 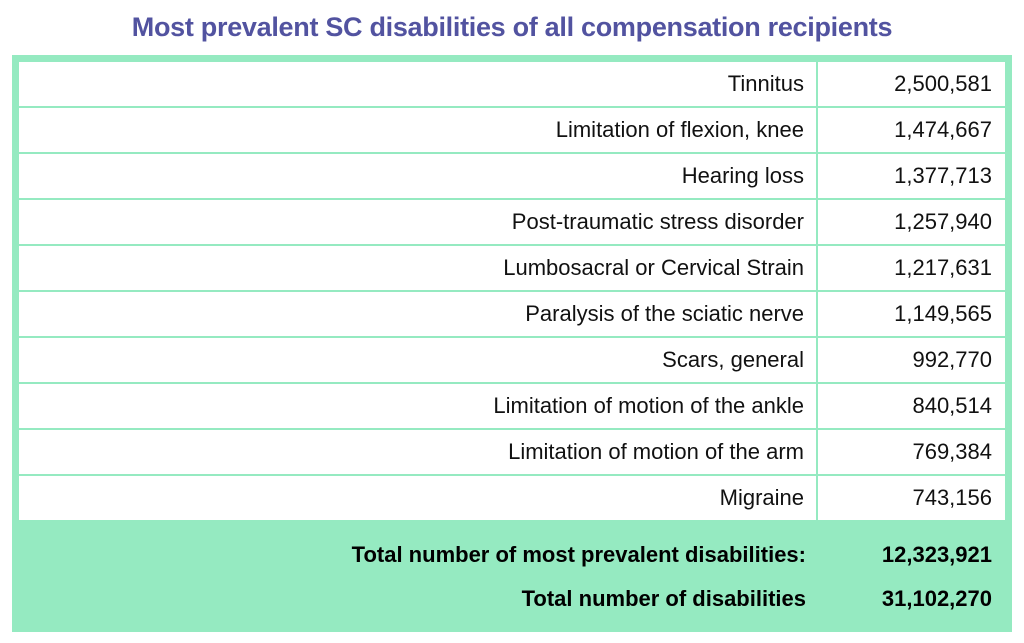 I want to click on row-value: 1,377,713, so click(x=911, y=176).